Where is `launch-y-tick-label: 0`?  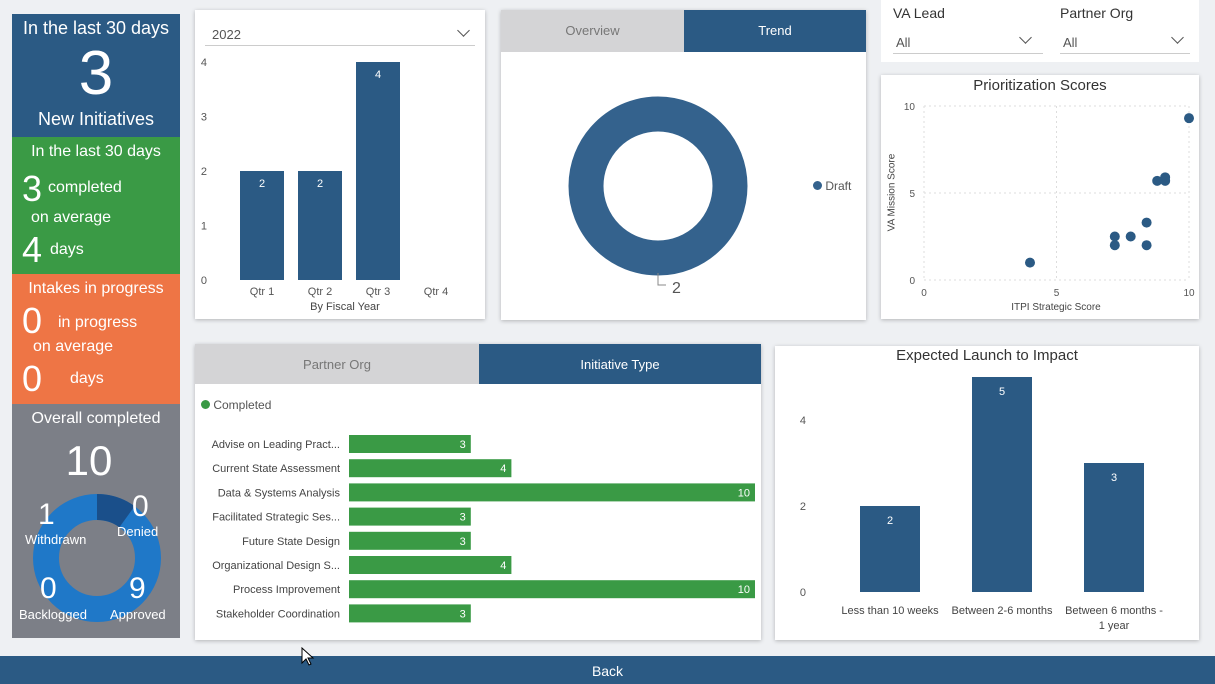 launch-y-tick-label: 0 is located at coordinates (803, 593).